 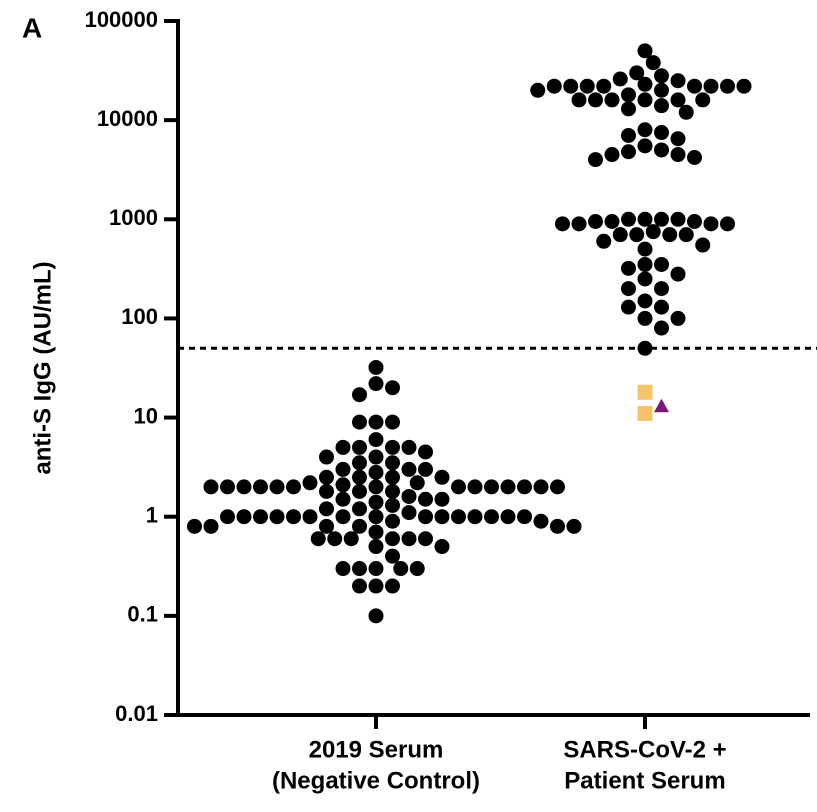 What do you see at coordinates (136, 713) in the screenshot?
I see `y-tick-label: 0.01` at bounding box center [136, 713].